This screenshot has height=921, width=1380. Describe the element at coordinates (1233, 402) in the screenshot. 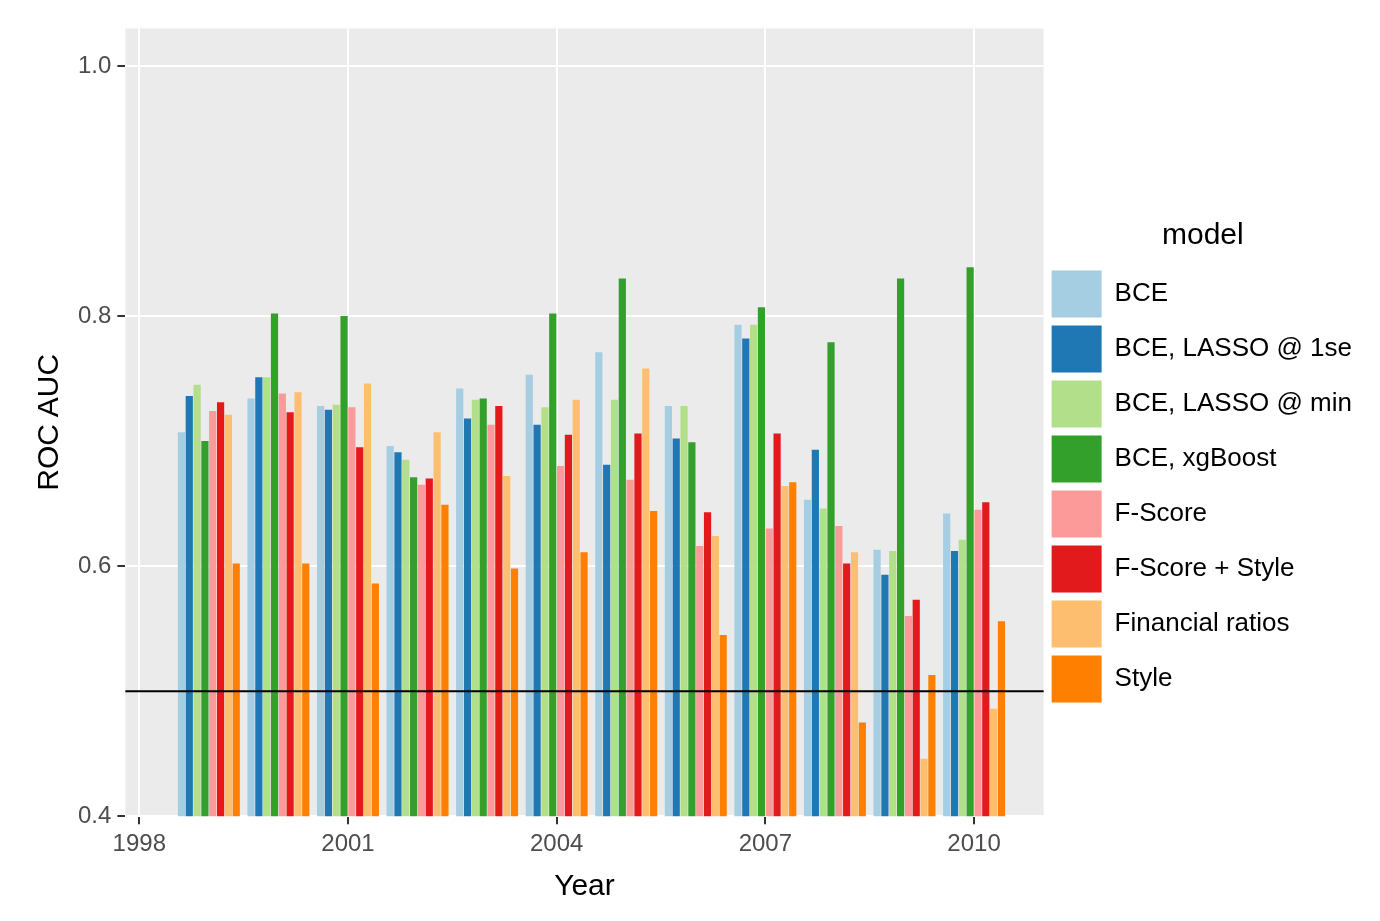

I see `legend-label: BCE, LASSO @ min` at that location.